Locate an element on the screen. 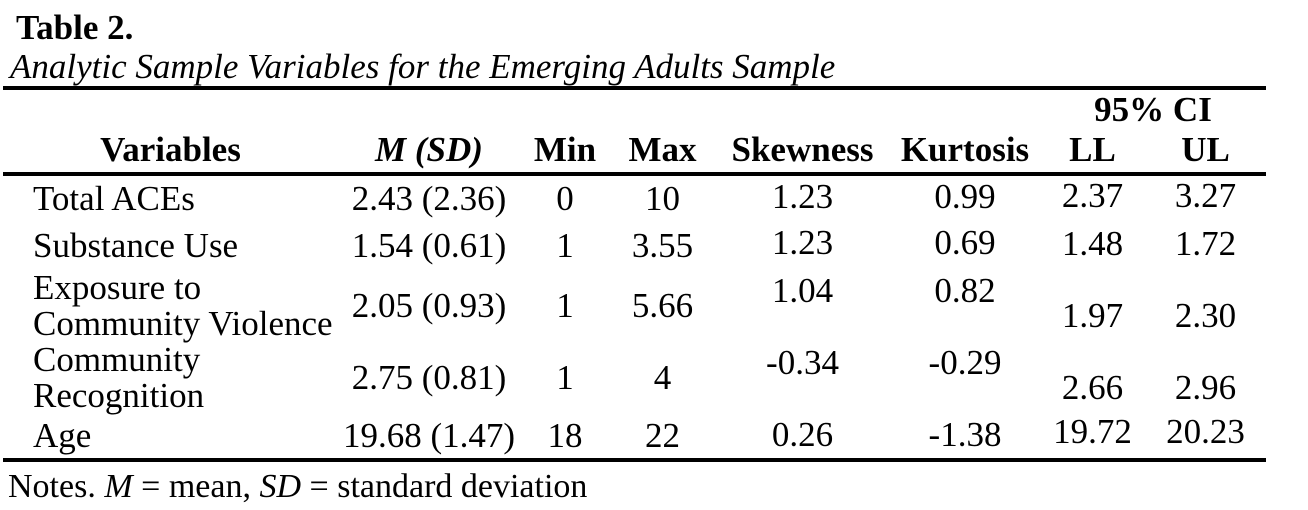  cell-max: 4 is located at coordinates (662, 377).